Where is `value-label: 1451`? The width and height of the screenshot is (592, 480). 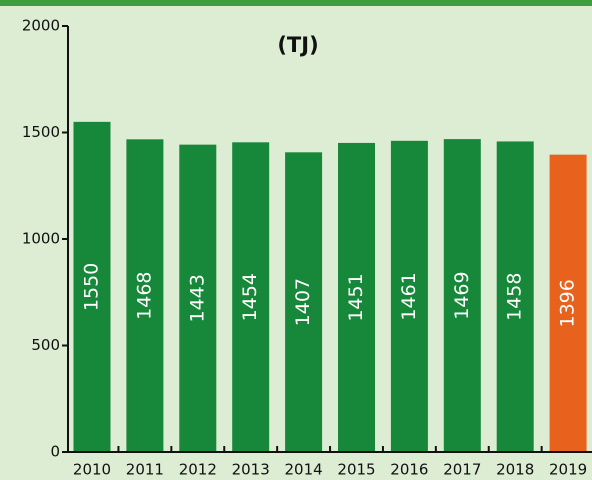 value-label: 1451 is located at coordinates (356, 297).